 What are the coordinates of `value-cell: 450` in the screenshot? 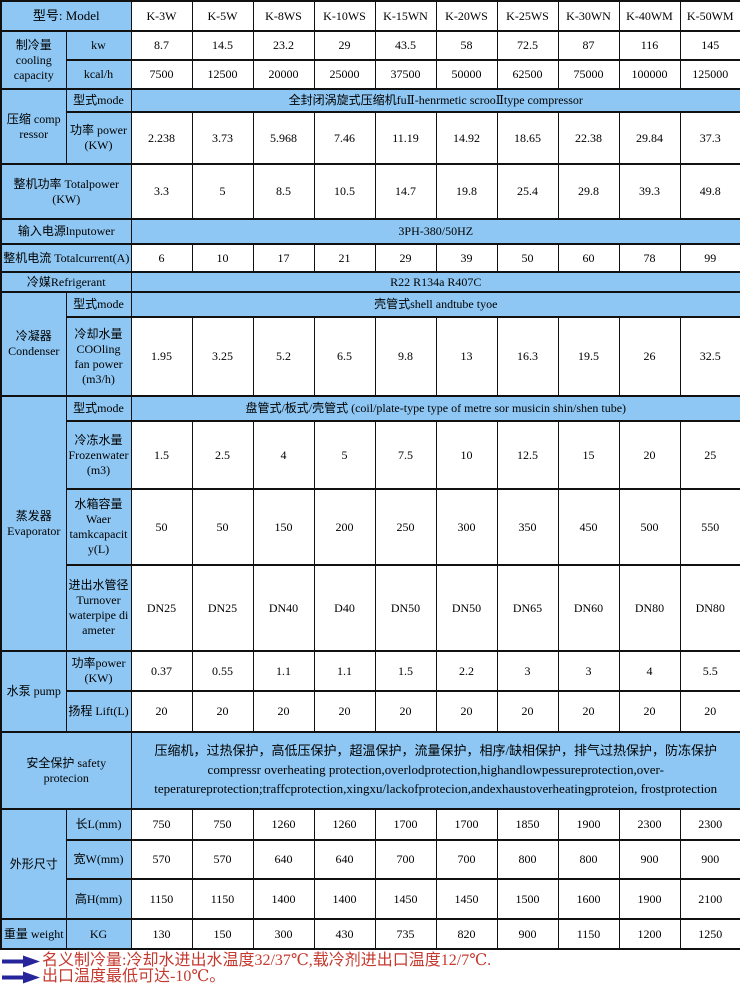 It's located at (588, 527).